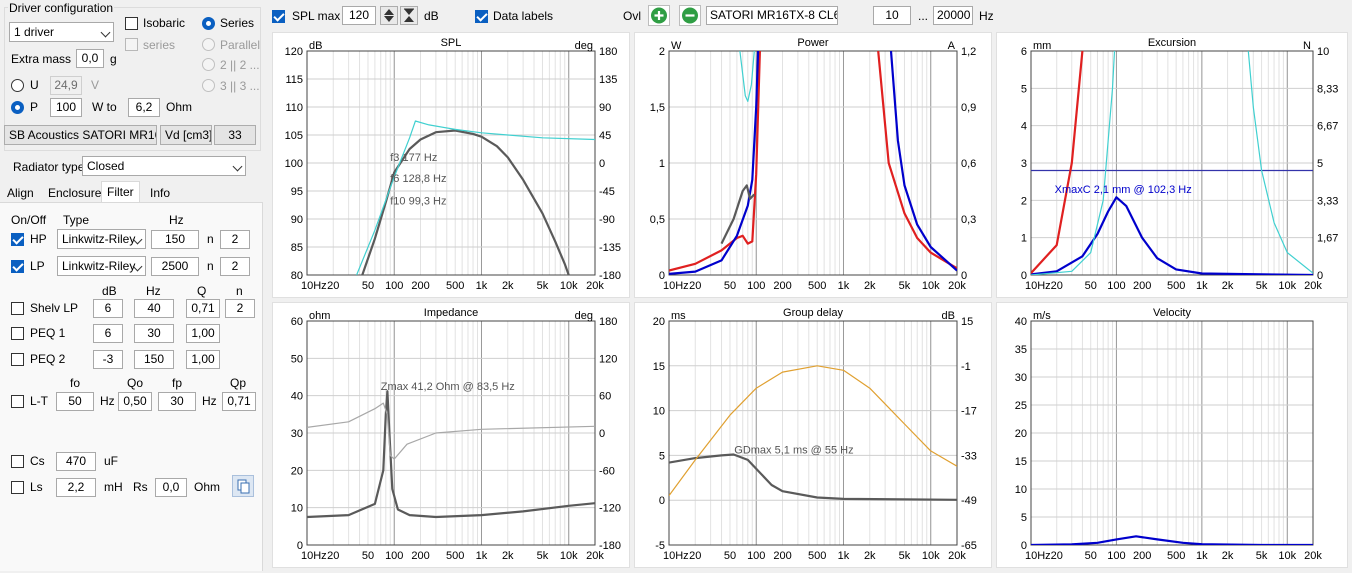 Image resolution: width=1352 pixels, height=573 pixels. I want to click on peq1-hz-input: 30, so click(154, 333).